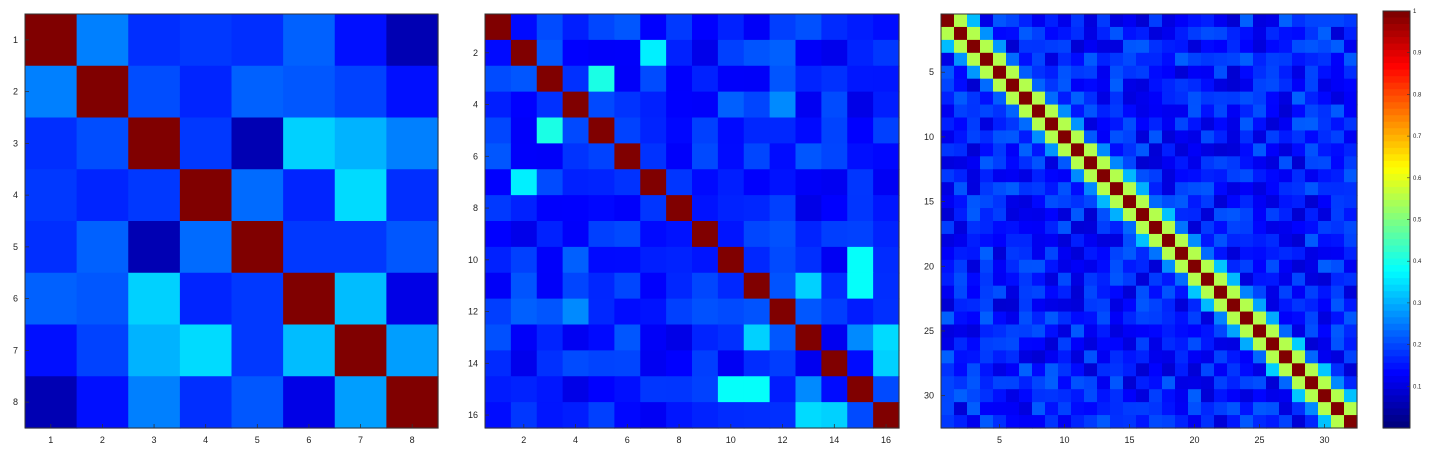 Image resolution: width=1440 pixels, height=457 pixels. What do you see at coordinates (205, 440) in the screenshot?
I see `x-tick-label: 4` at bounding box center [205, 440].